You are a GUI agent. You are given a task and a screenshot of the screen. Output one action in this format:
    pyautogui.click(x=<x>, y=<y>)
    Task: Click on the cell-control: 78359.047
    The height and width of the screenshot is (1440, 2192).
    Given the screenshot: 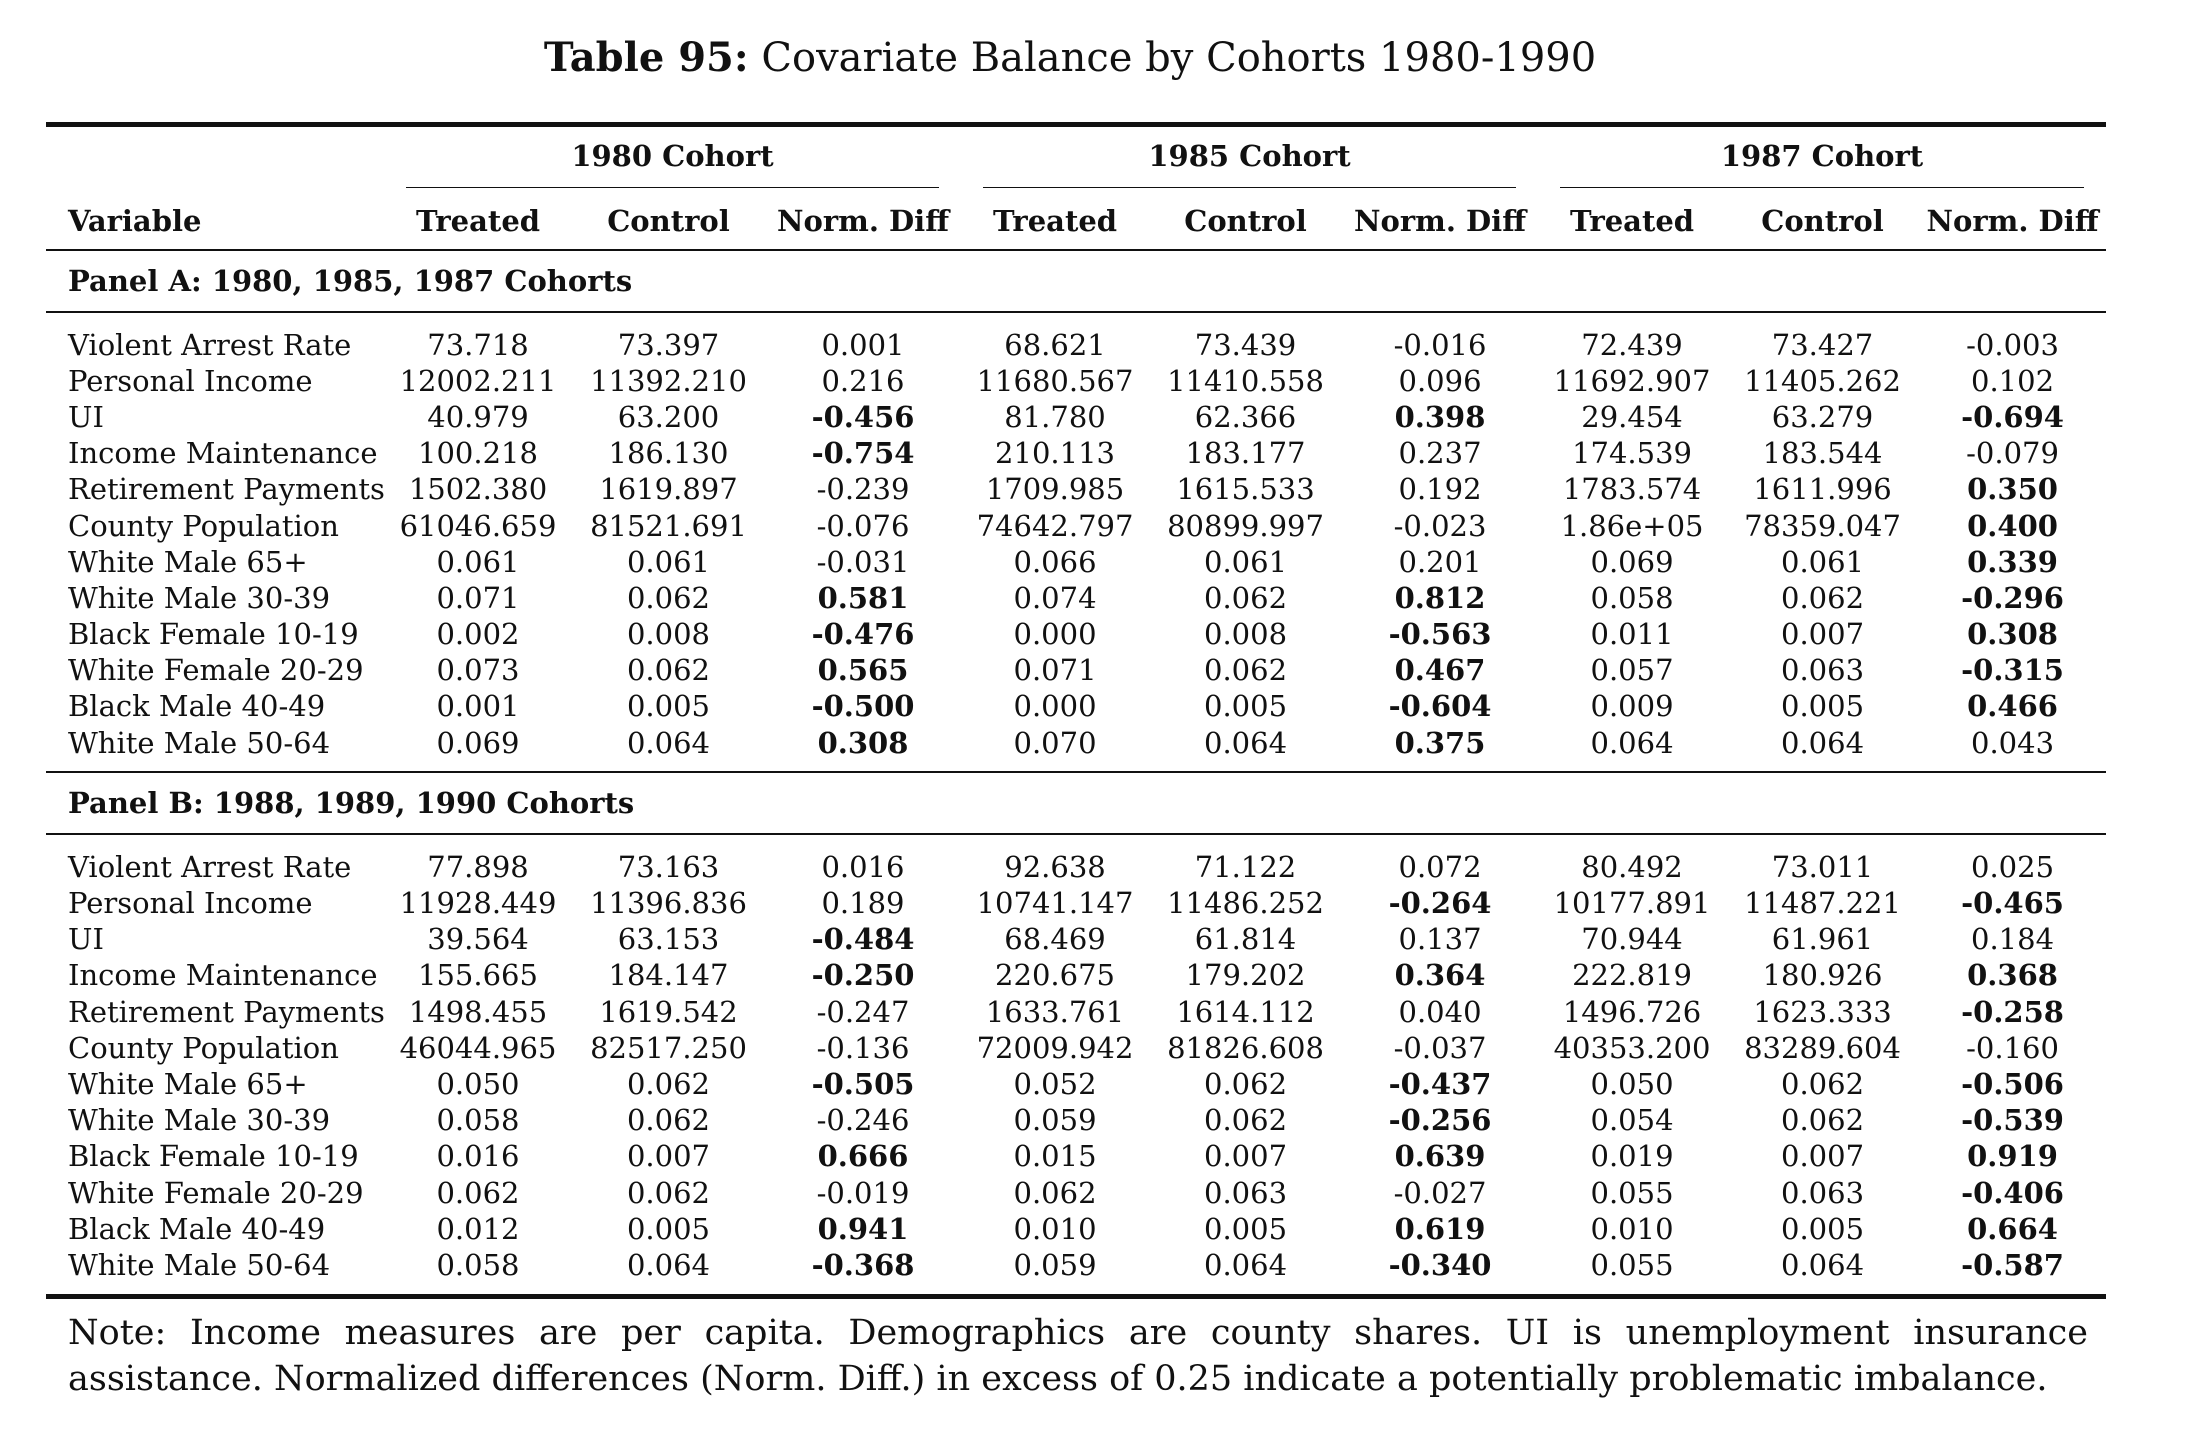 What is the action you would take?
    pyautogui.click(x=1822, y=525)
    